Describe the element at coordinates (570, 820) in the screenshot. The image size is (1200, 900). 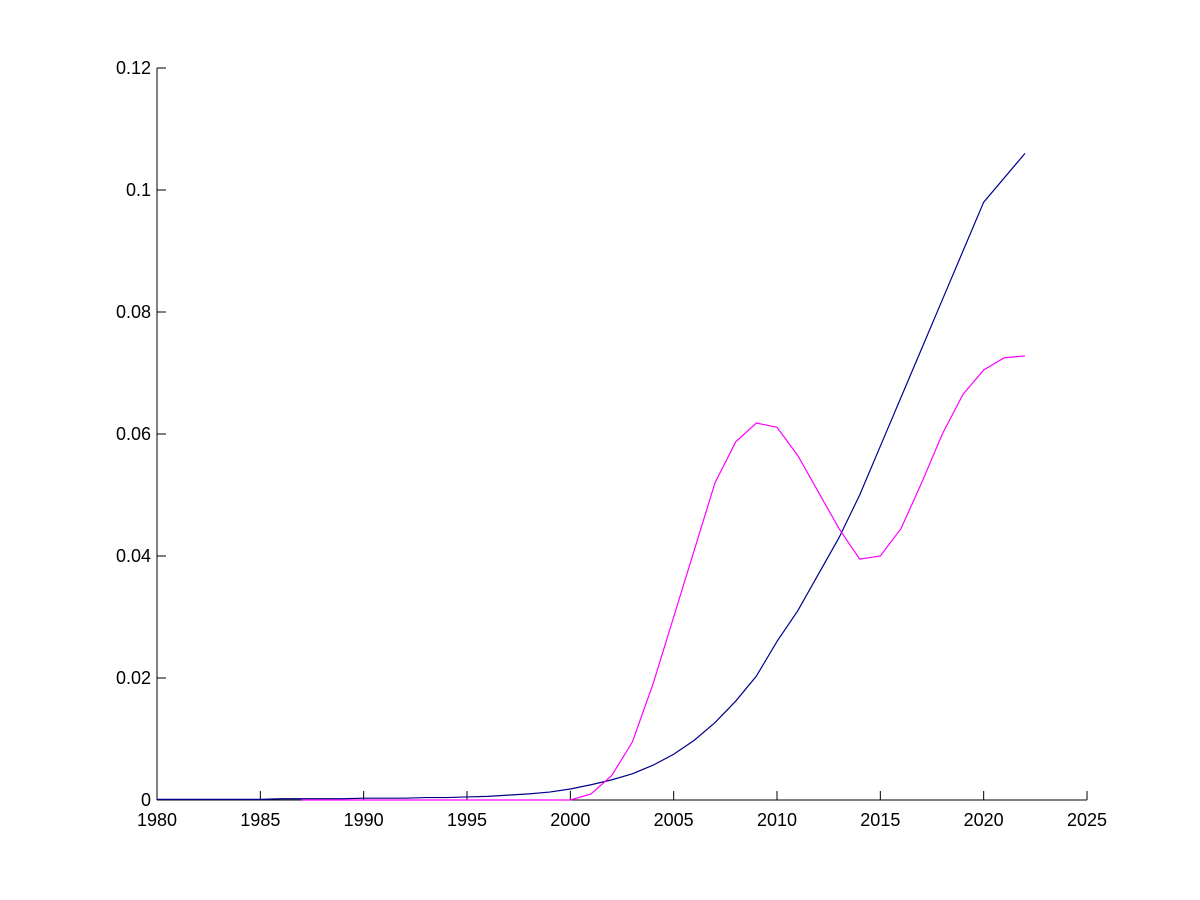
I see `x-tick-label: 2000` at that location.